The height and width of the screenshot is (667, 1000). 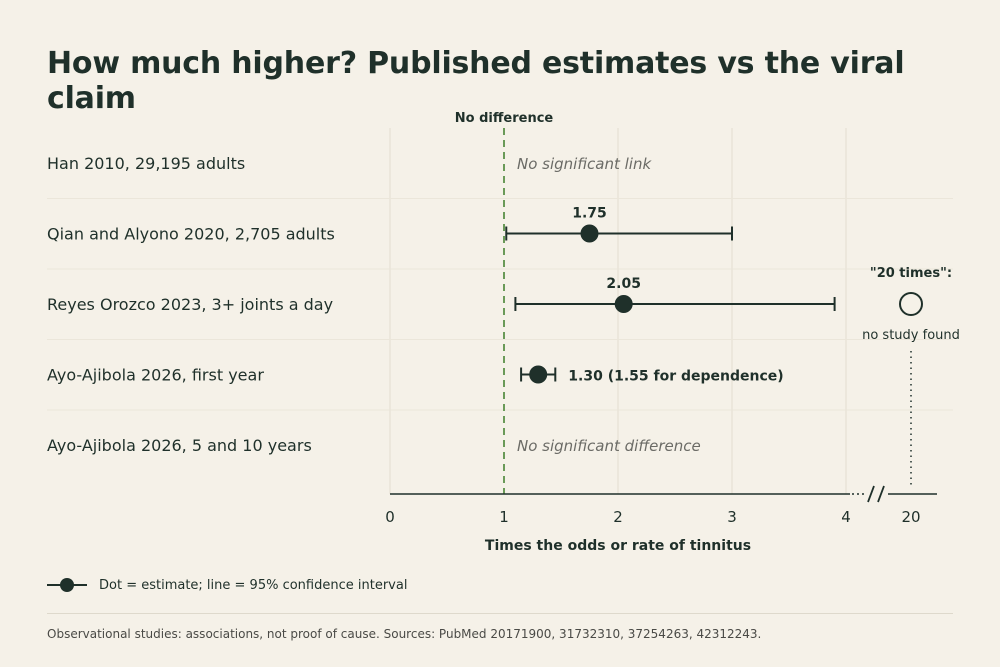 I want to click on x-tick-label: 1, so click(x=504, y=517).